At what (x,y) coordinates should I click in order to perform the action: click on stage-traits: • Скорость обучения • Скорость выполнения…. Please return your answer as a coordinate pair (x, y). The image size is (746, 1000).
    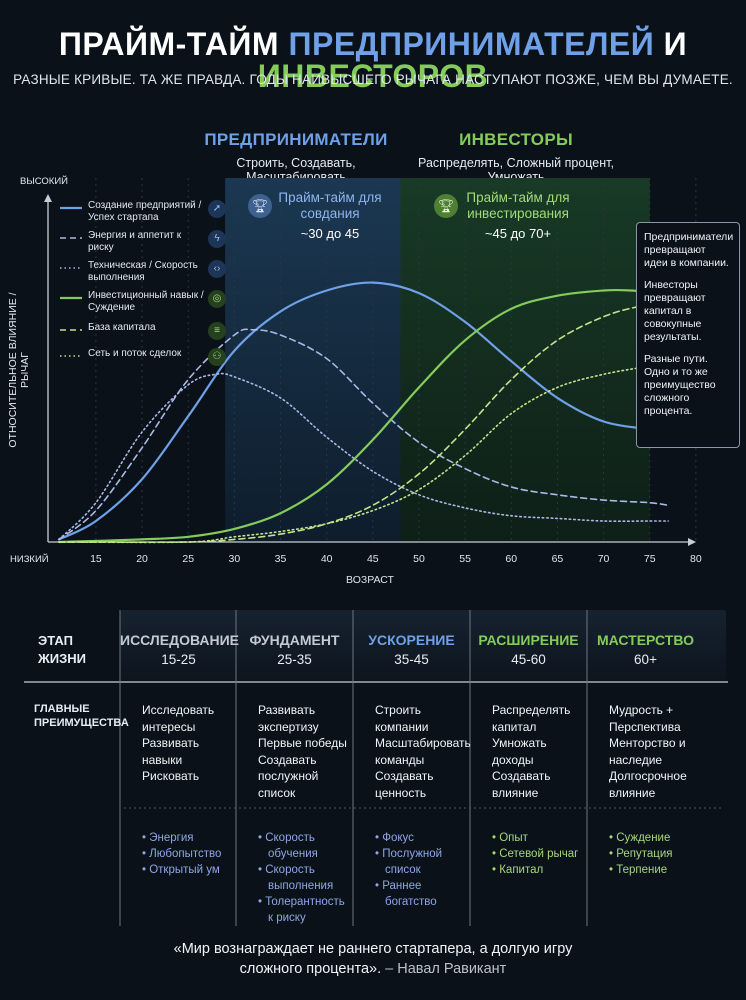
    Looking at the image, I should click on (304, 878).